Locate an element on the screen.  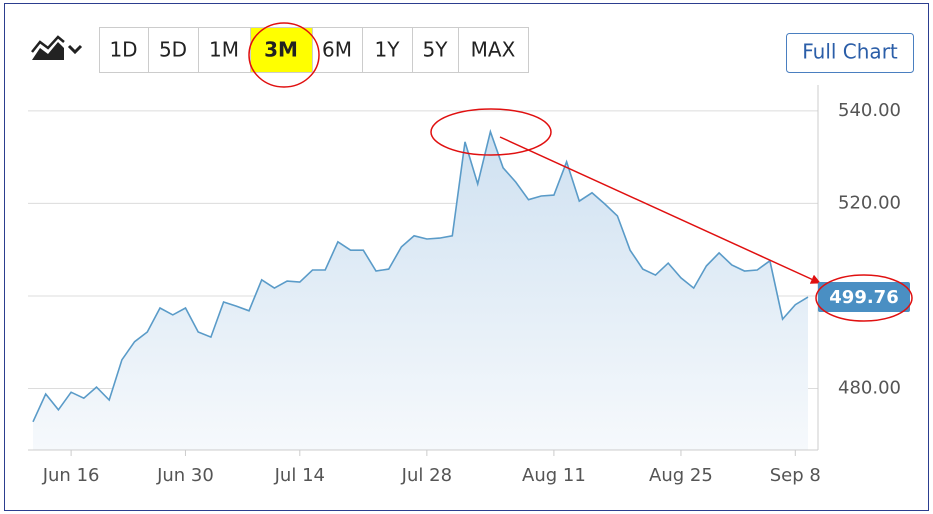
x-tick-label: Jun 16 is located at coordinates (71, 475).